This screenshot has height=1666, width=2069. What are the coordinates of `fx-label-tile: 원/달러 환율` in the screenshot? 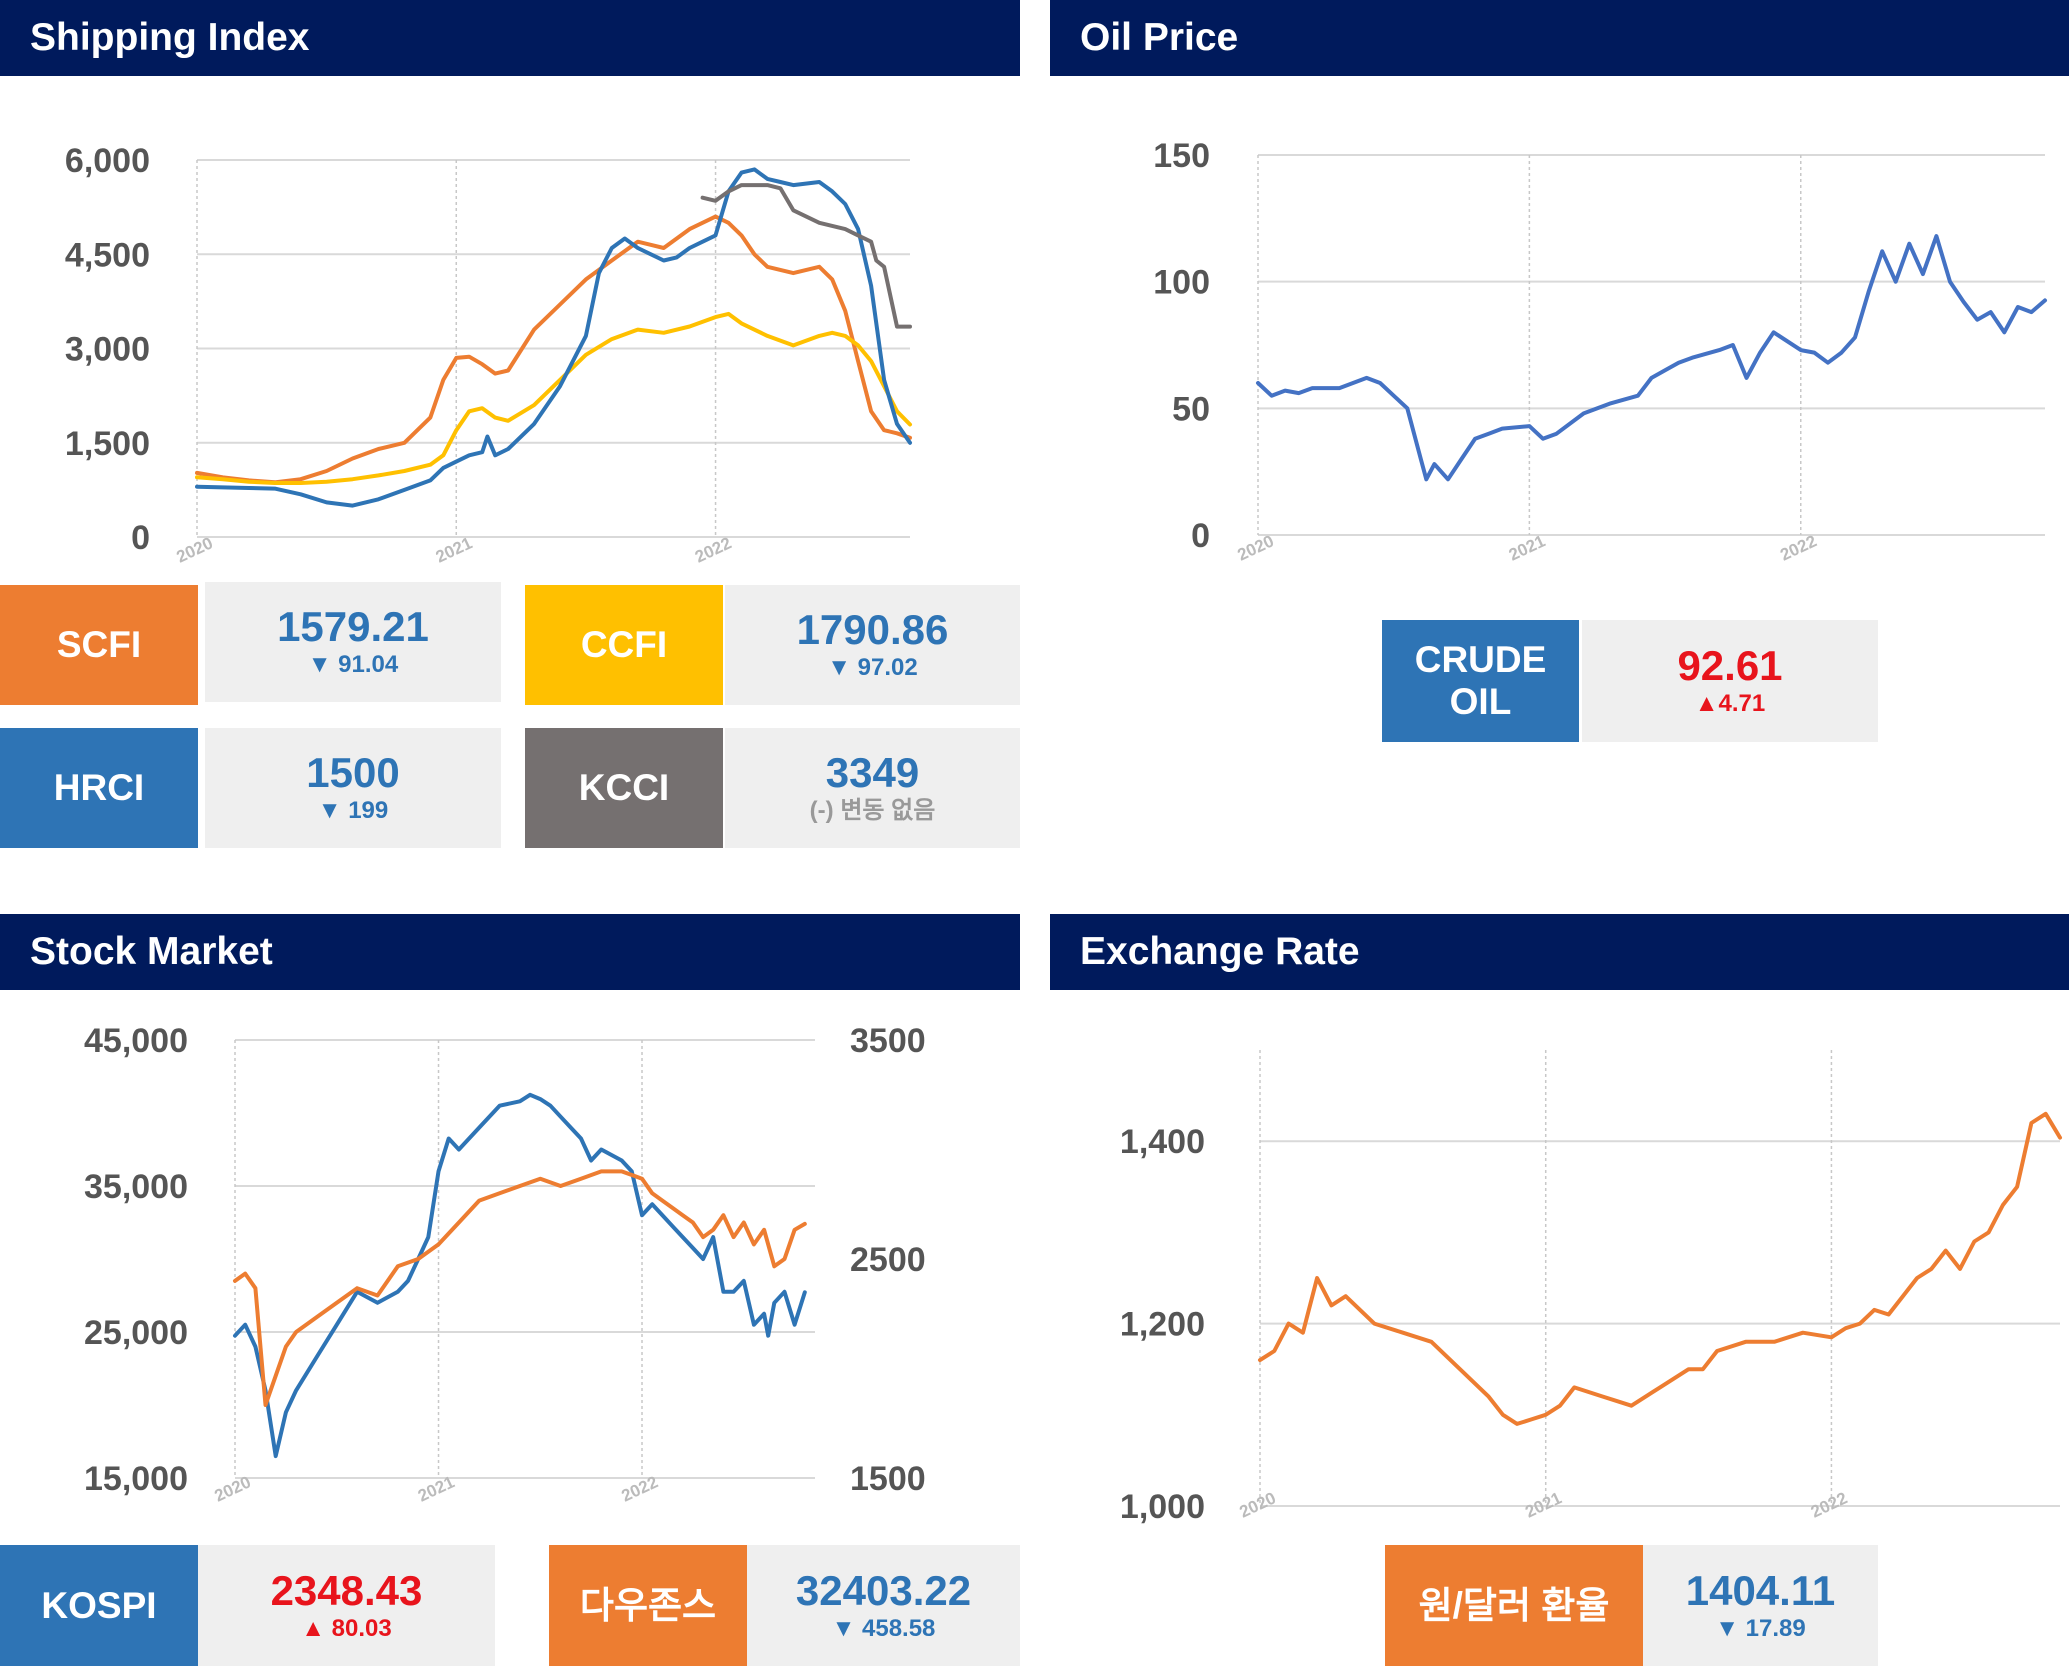 It's located at (1514, 1605).